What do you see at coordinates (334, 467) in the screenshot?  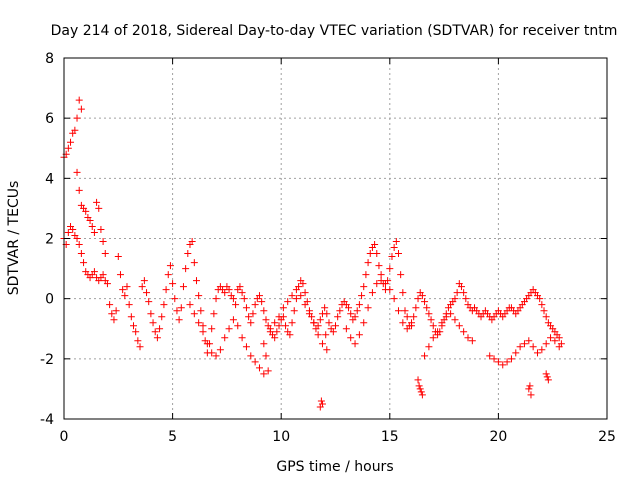 I see `x-axis-label: GPS time / hours` at bounding box center [334, 467].